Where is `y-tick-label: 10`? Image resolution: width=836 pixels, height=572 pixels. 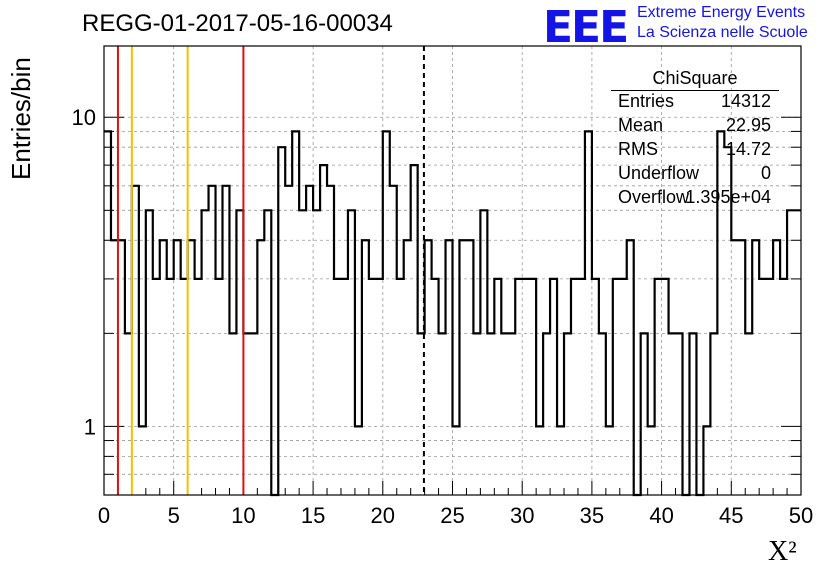 y-tick-label: 10 is located at coordinates (84, 117).